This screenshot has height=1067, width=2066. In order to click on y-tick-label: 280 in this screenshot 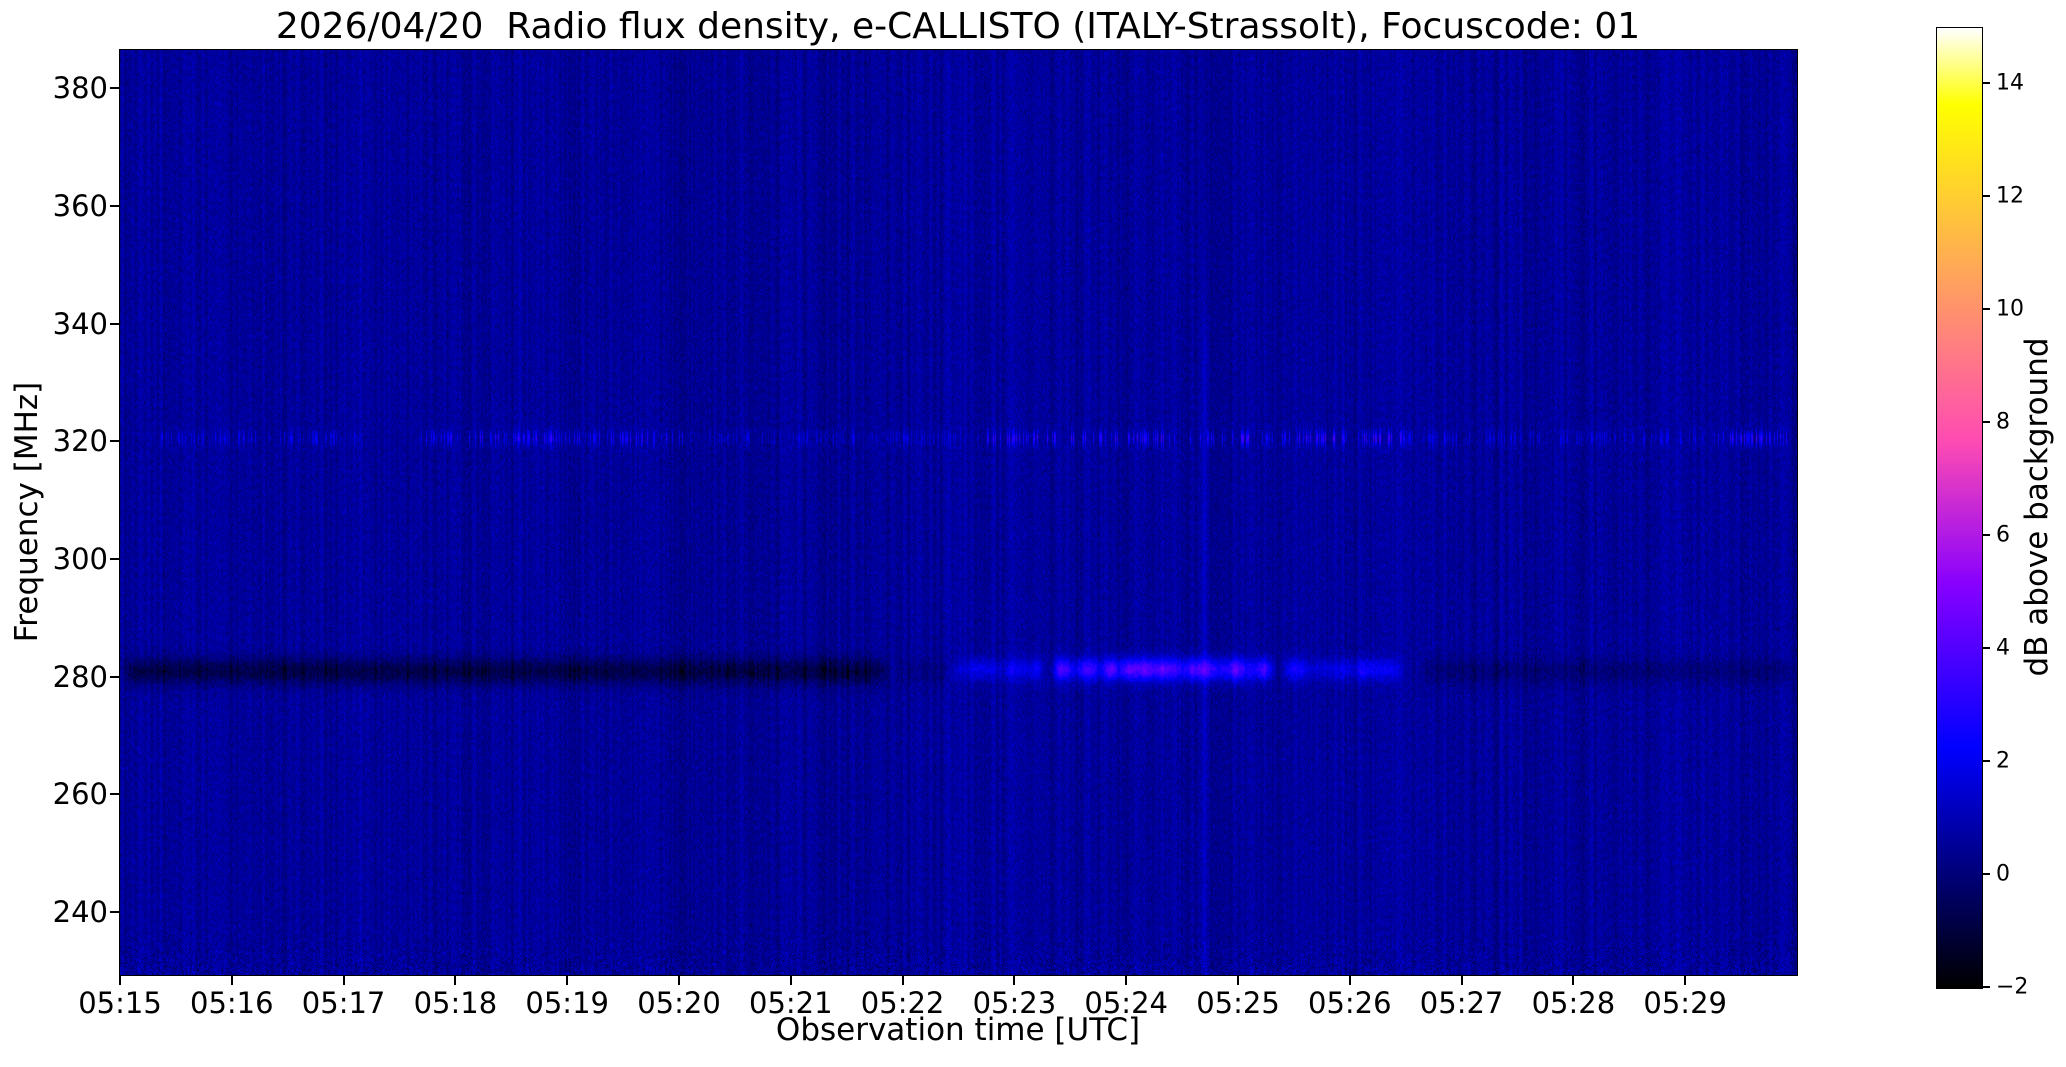, I will do `click(80, 676)`.